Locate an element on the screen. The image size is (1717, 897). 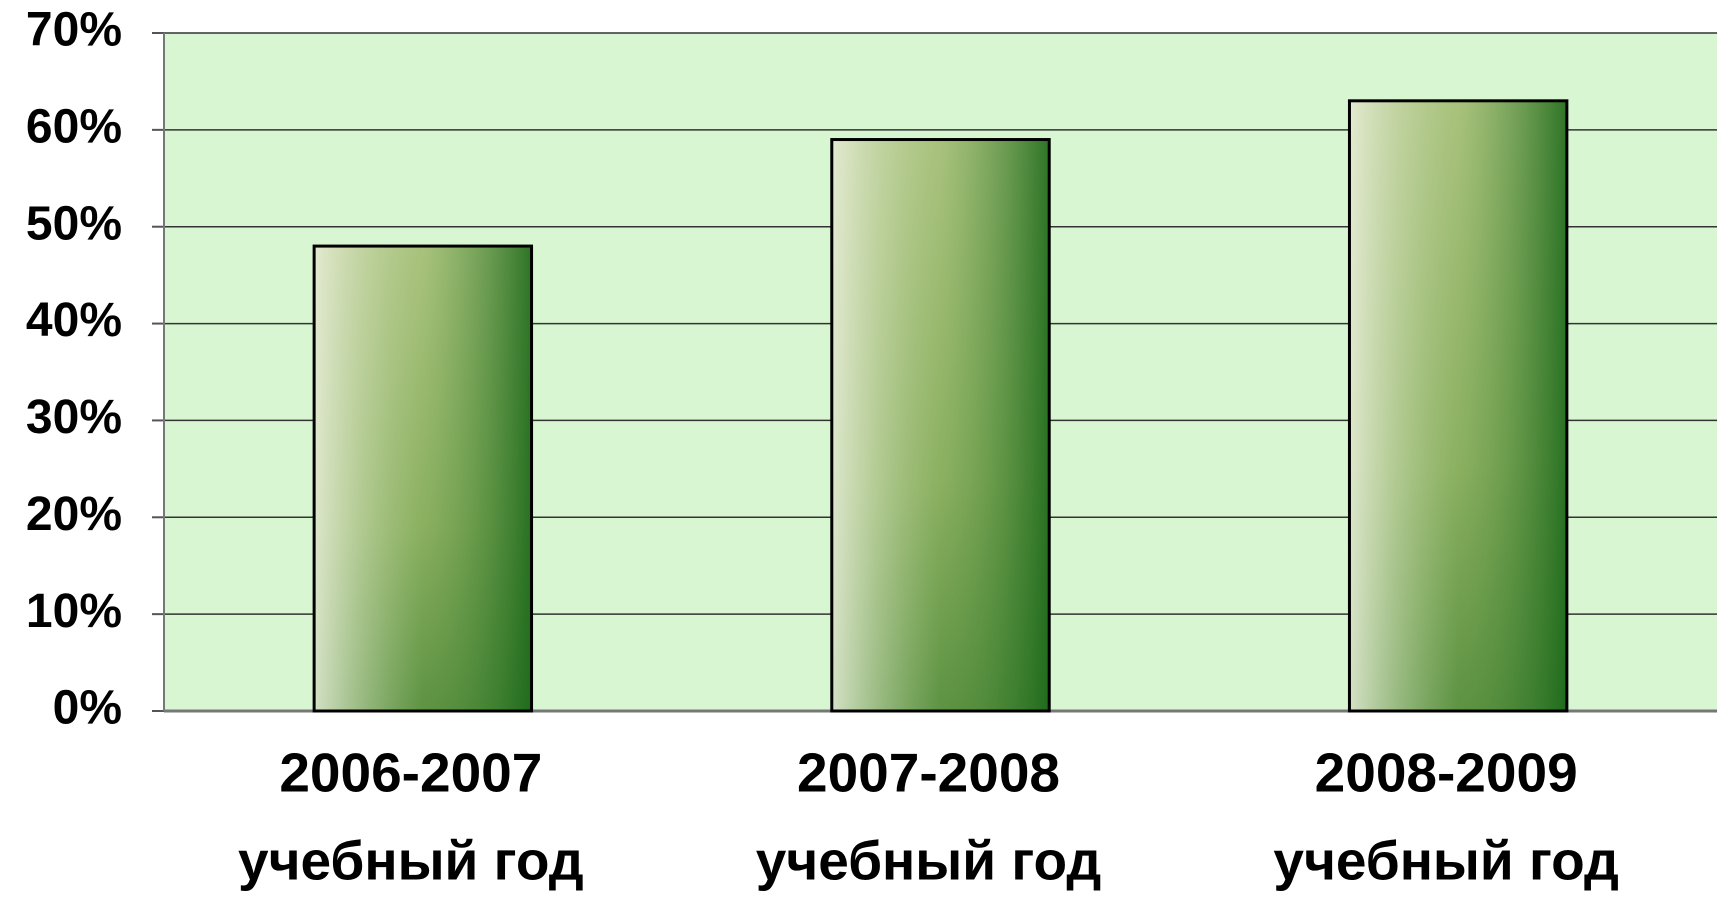
y-tick-label: 60% is located at coordinates (74, 127).